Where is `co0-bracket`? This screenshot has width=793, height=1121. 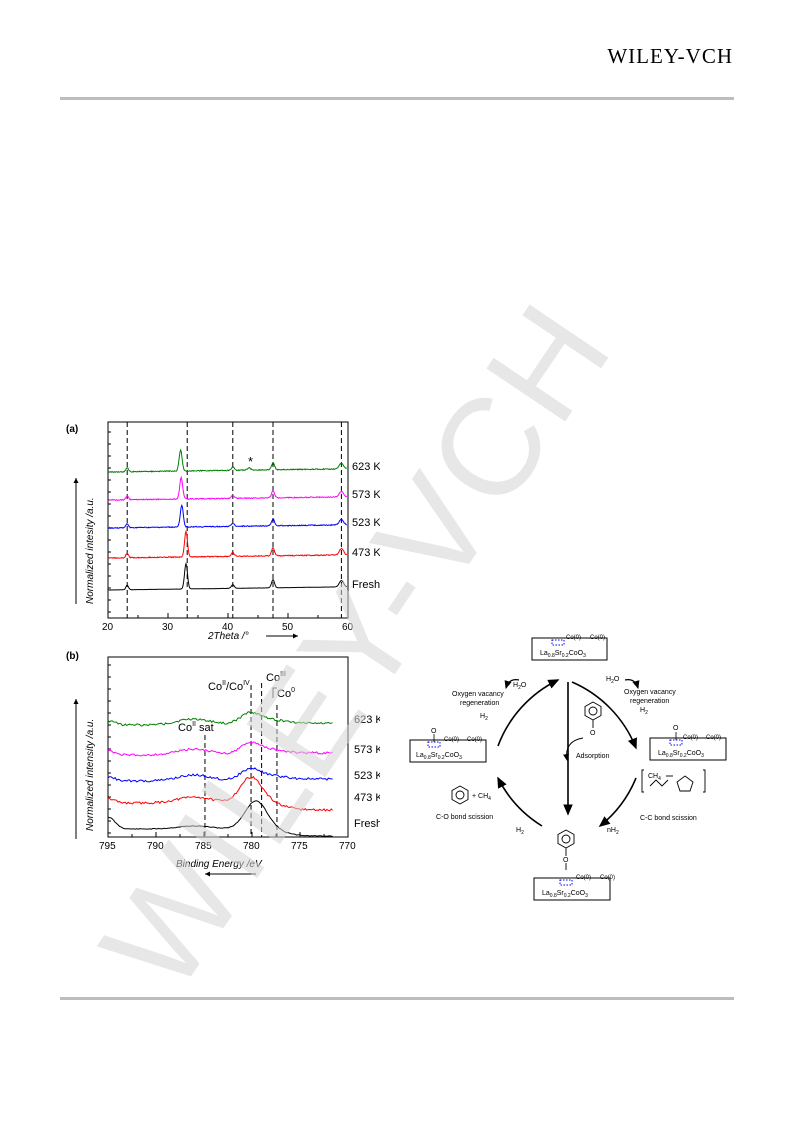 co0-bracket is located at coordinates (274, 692).